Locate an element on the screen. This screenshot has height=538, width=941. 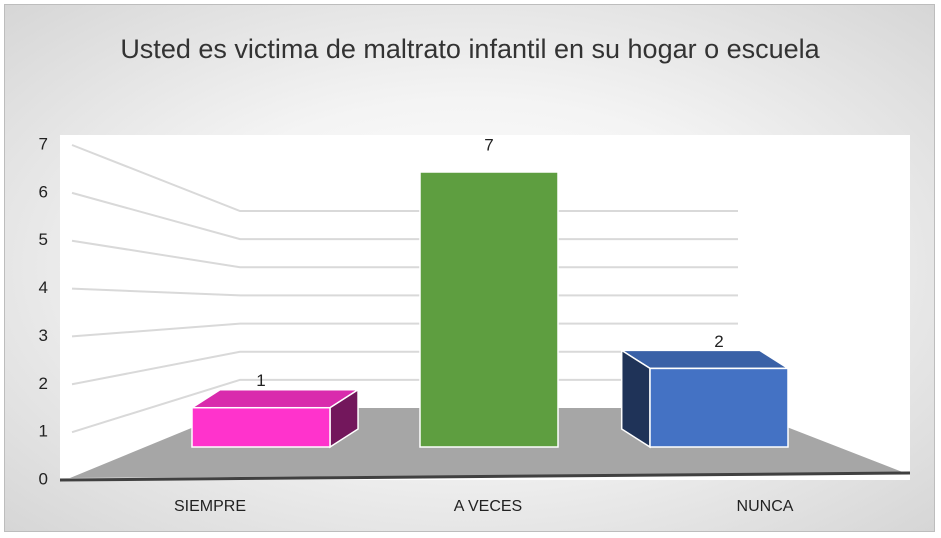
x-tick-label: NUNCA is located at coordinates (765, 506).